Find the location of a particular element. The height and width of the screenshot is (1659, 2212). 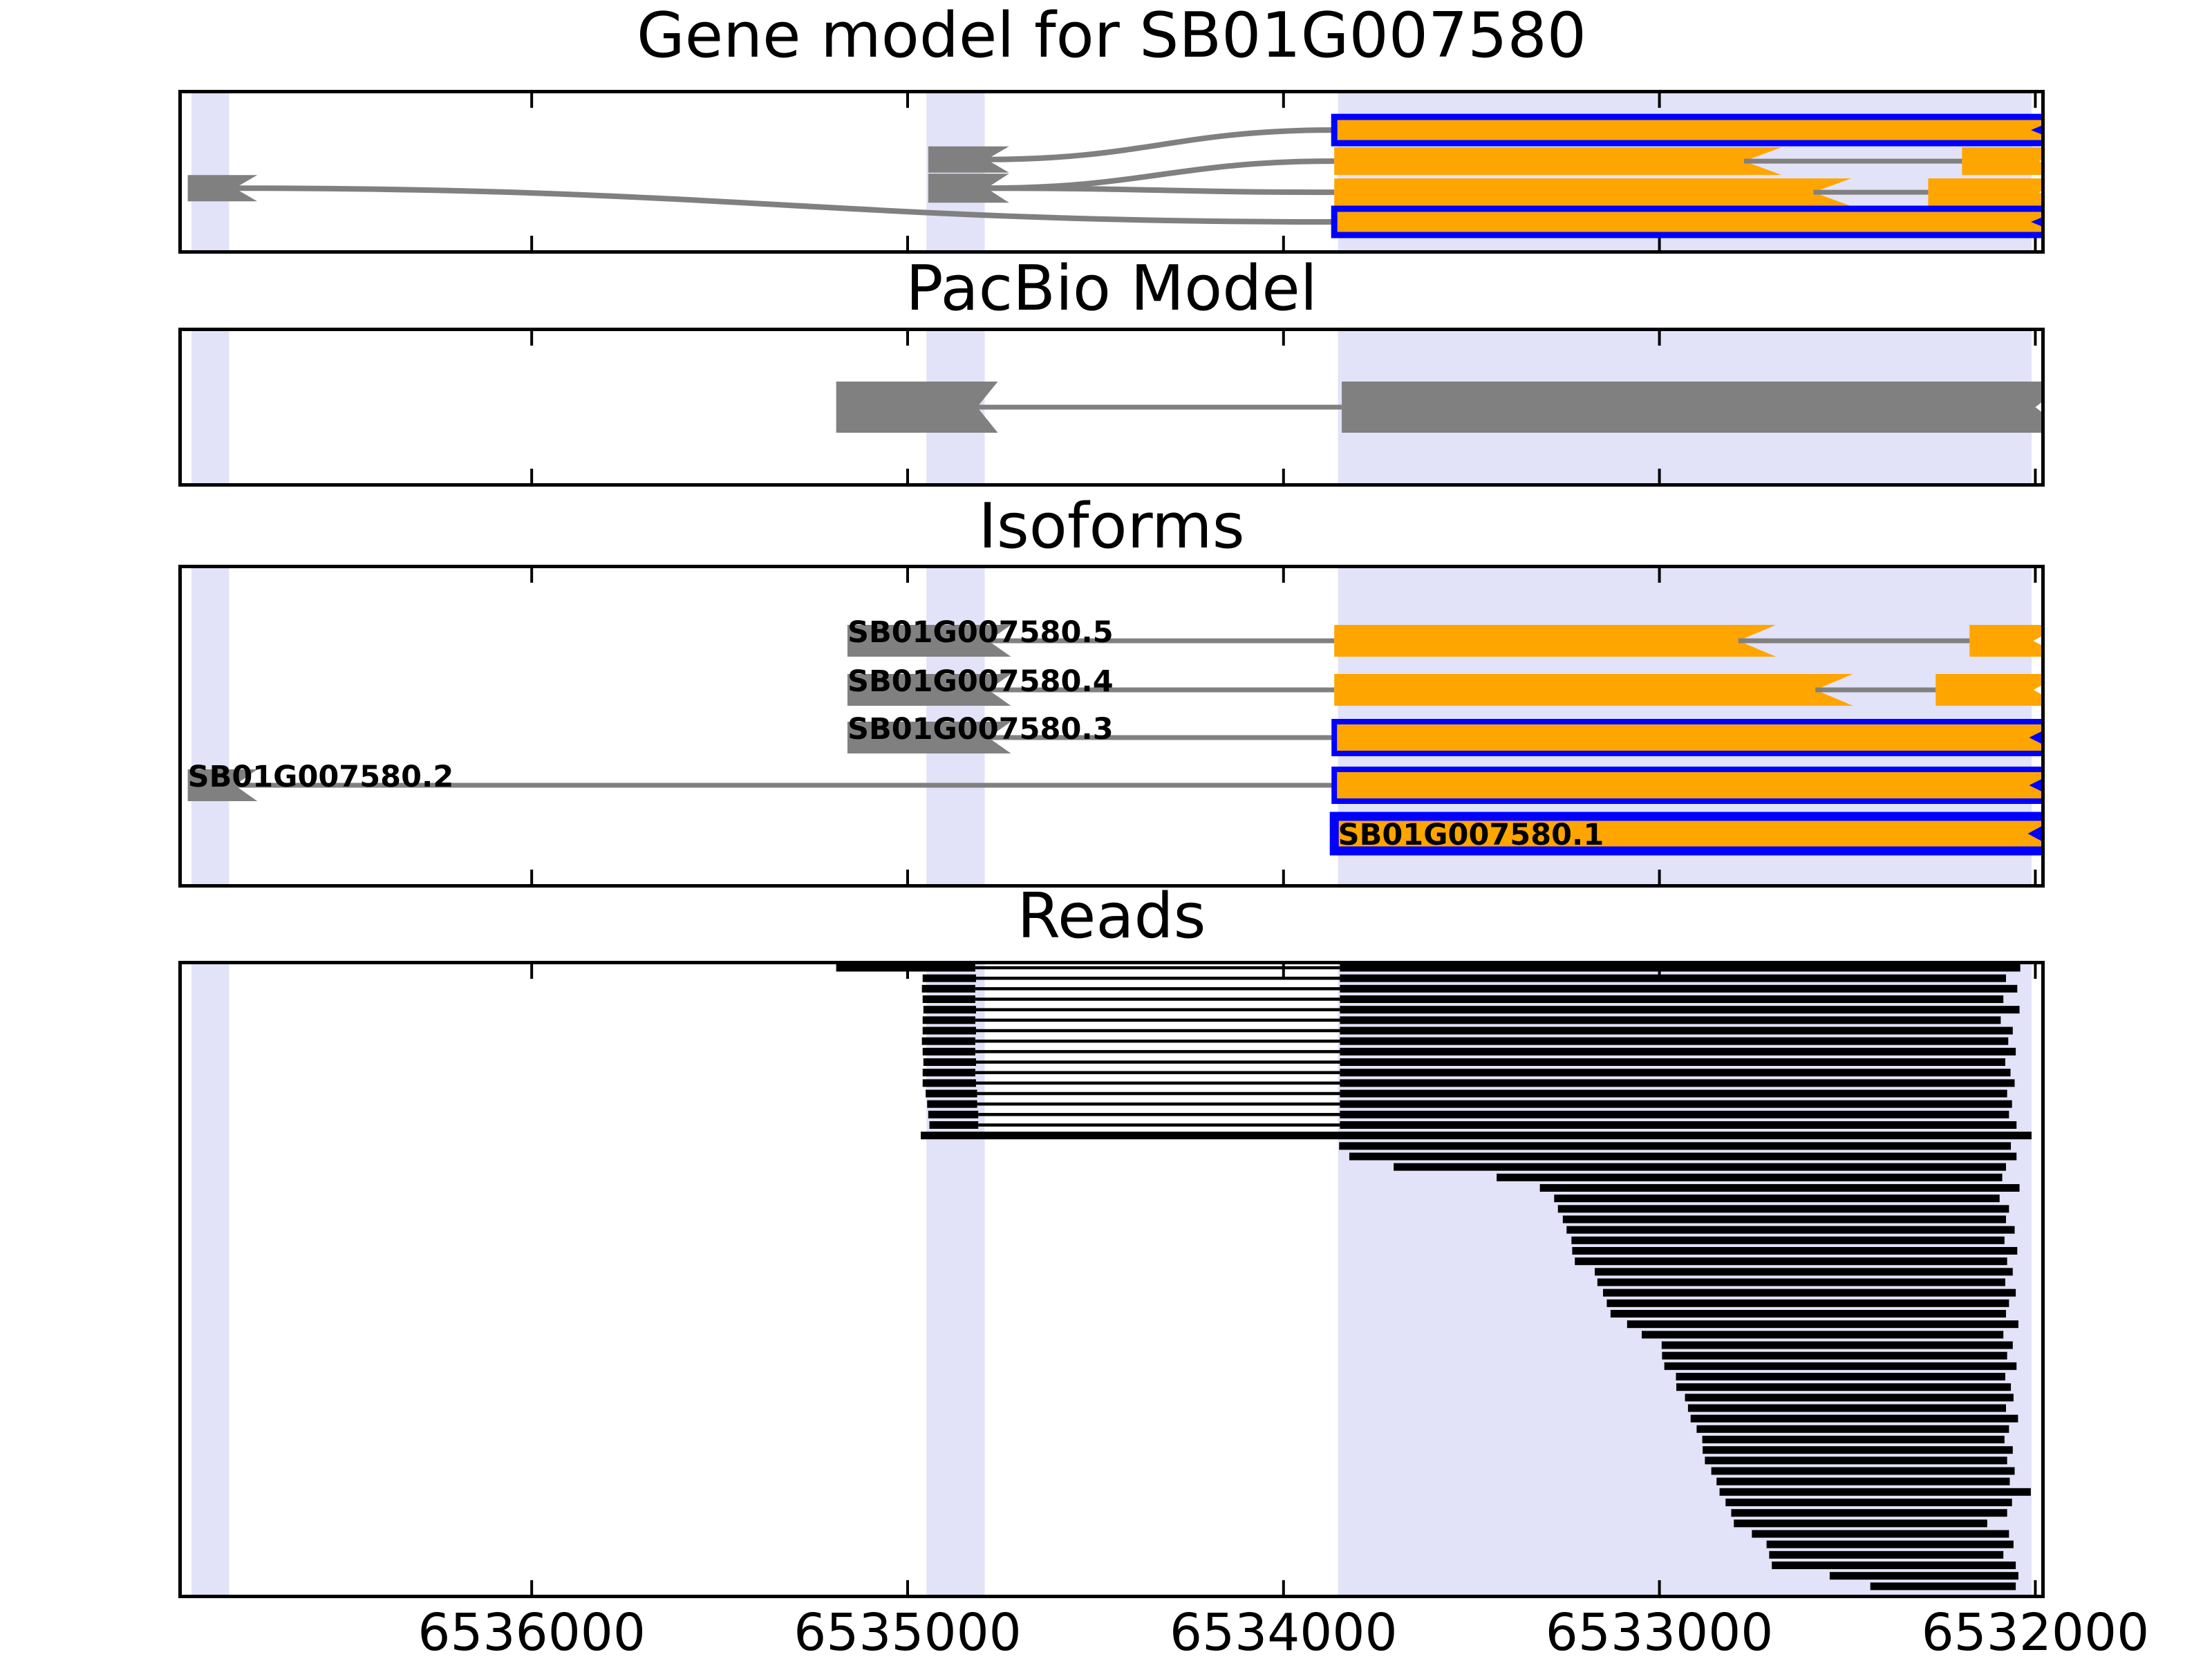

x-axis-tick-label: 6536000 is located at coordinates (532, 1631).